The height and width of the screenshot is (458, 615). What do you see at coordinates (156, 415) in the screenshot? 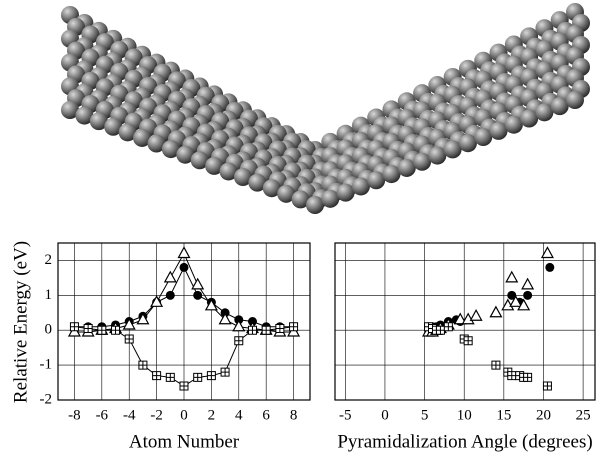
I see `x-tick-label: -2` at bounding box center [156, 415].